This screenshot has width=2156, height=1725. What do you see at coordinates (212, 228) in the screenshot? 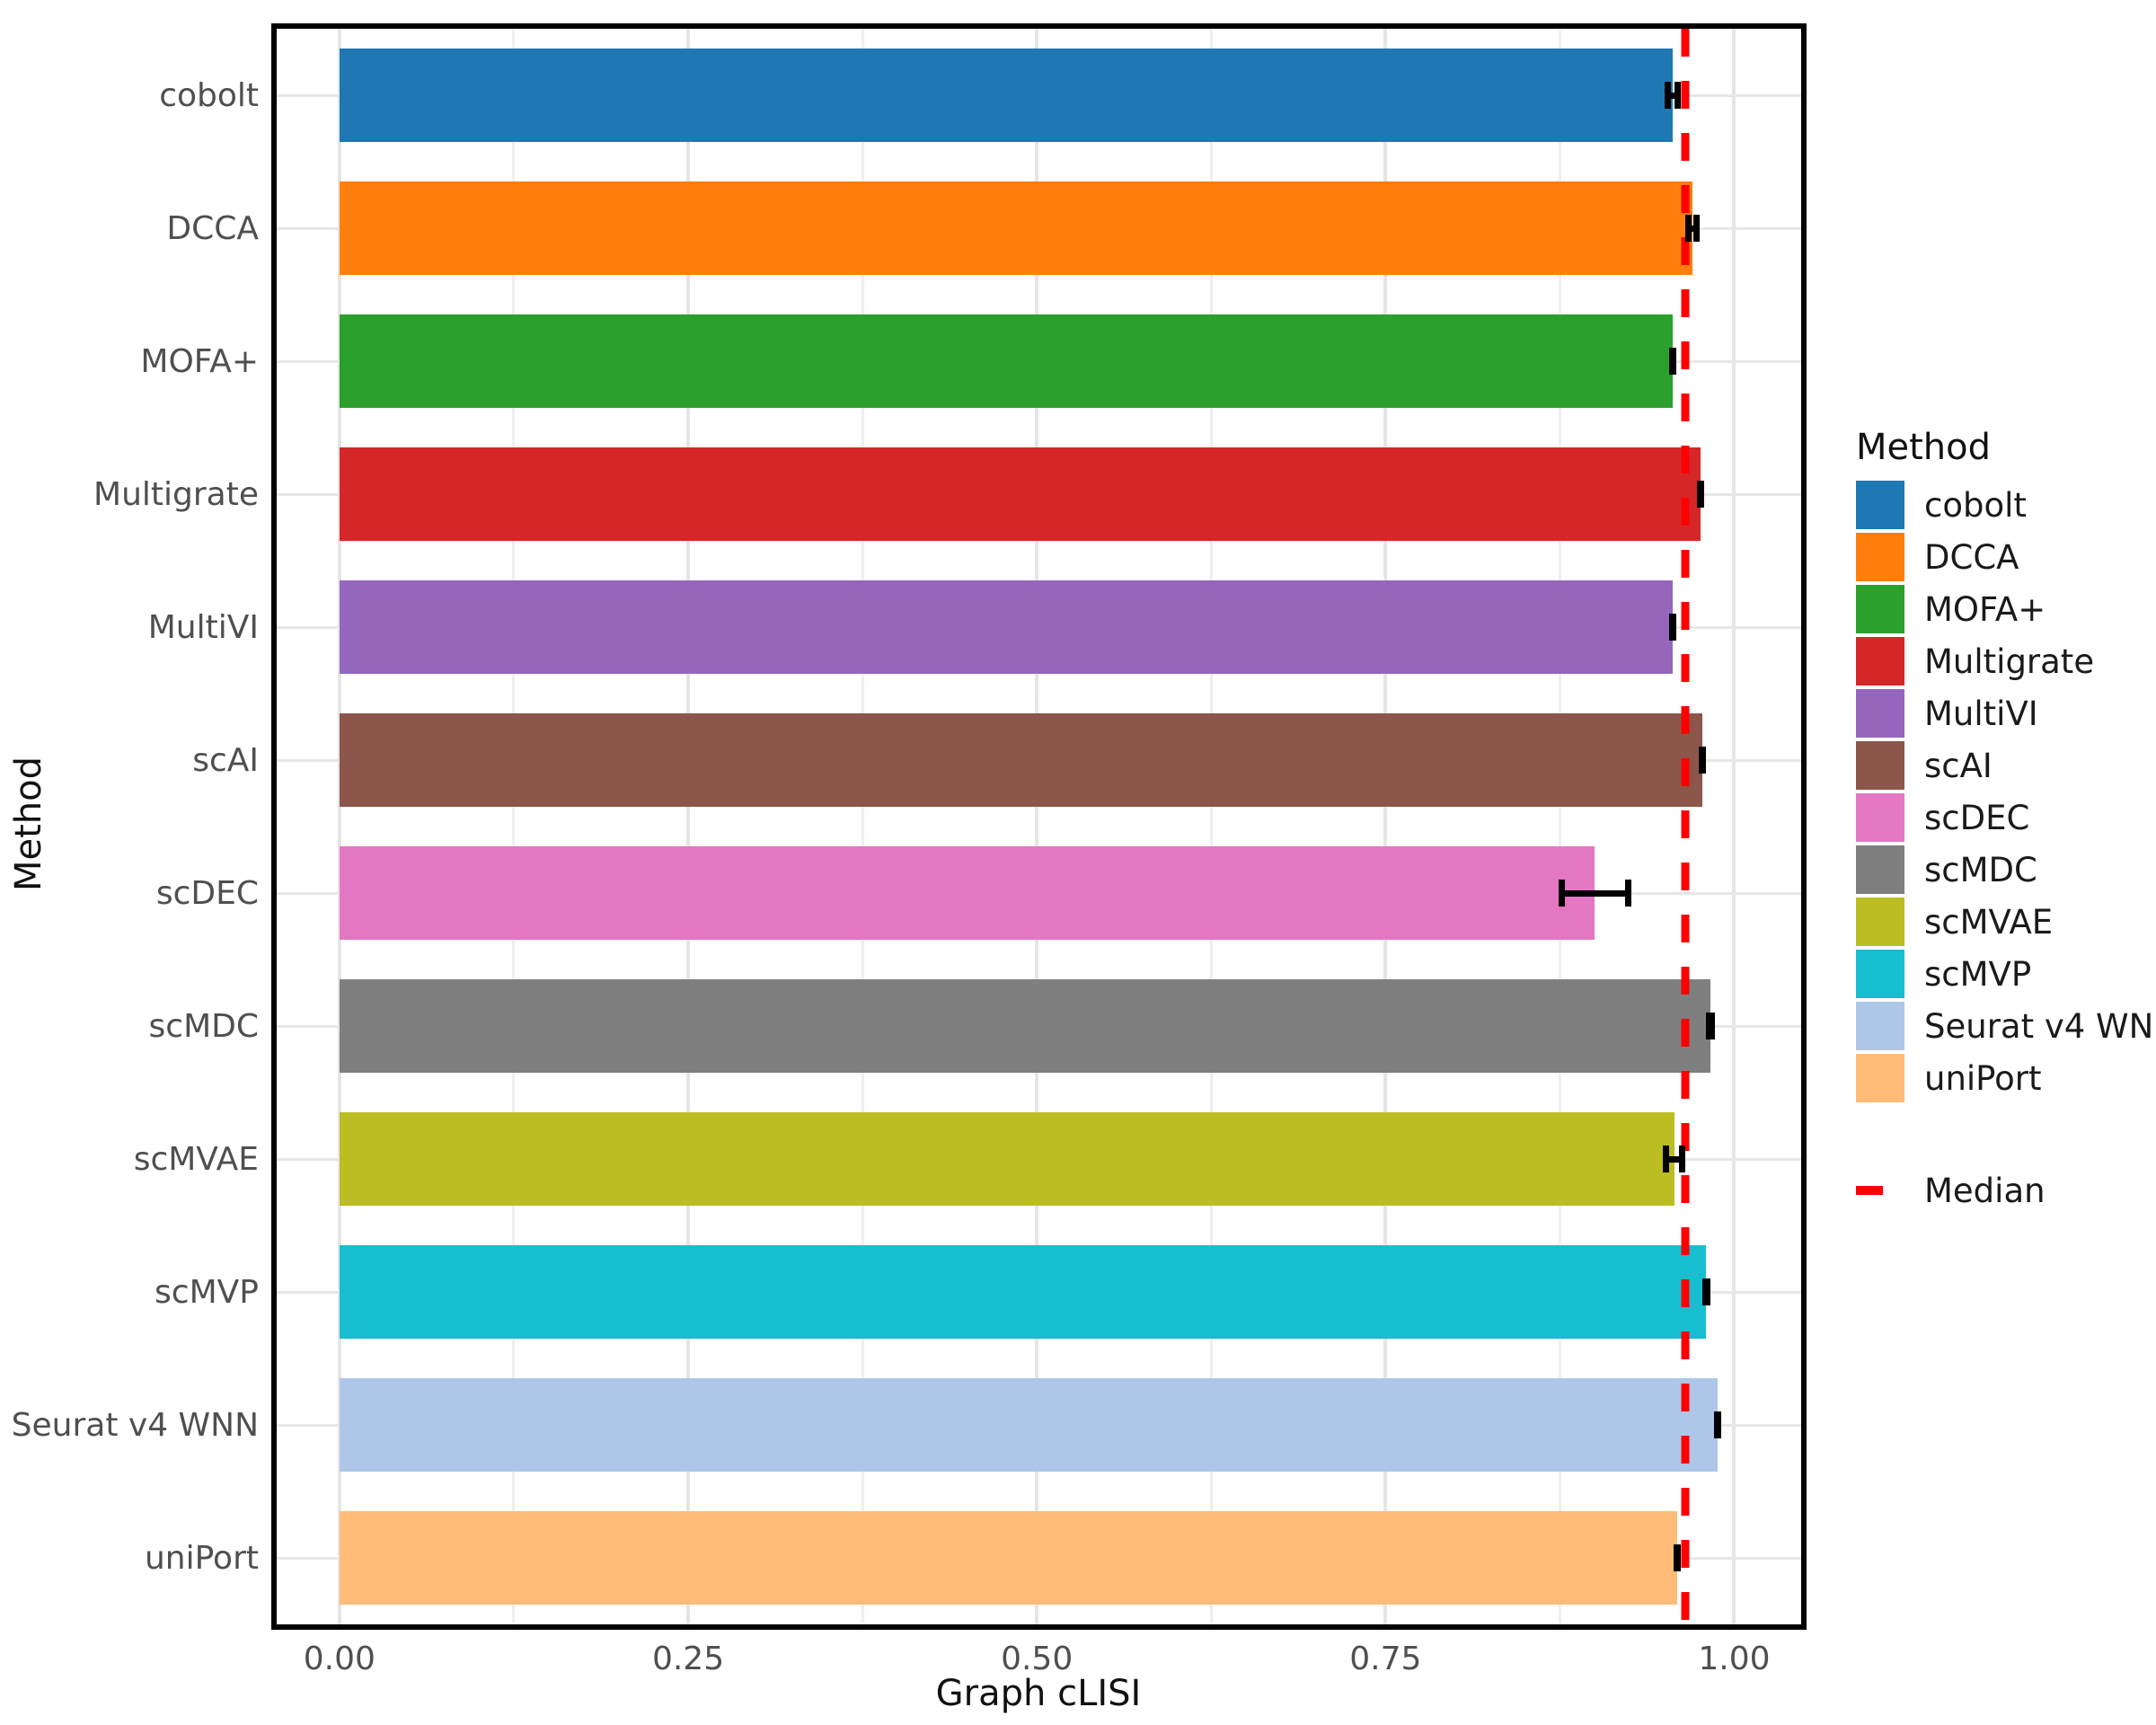
I see `y-tick-label: DCCA` at bounding box center [212, 228].